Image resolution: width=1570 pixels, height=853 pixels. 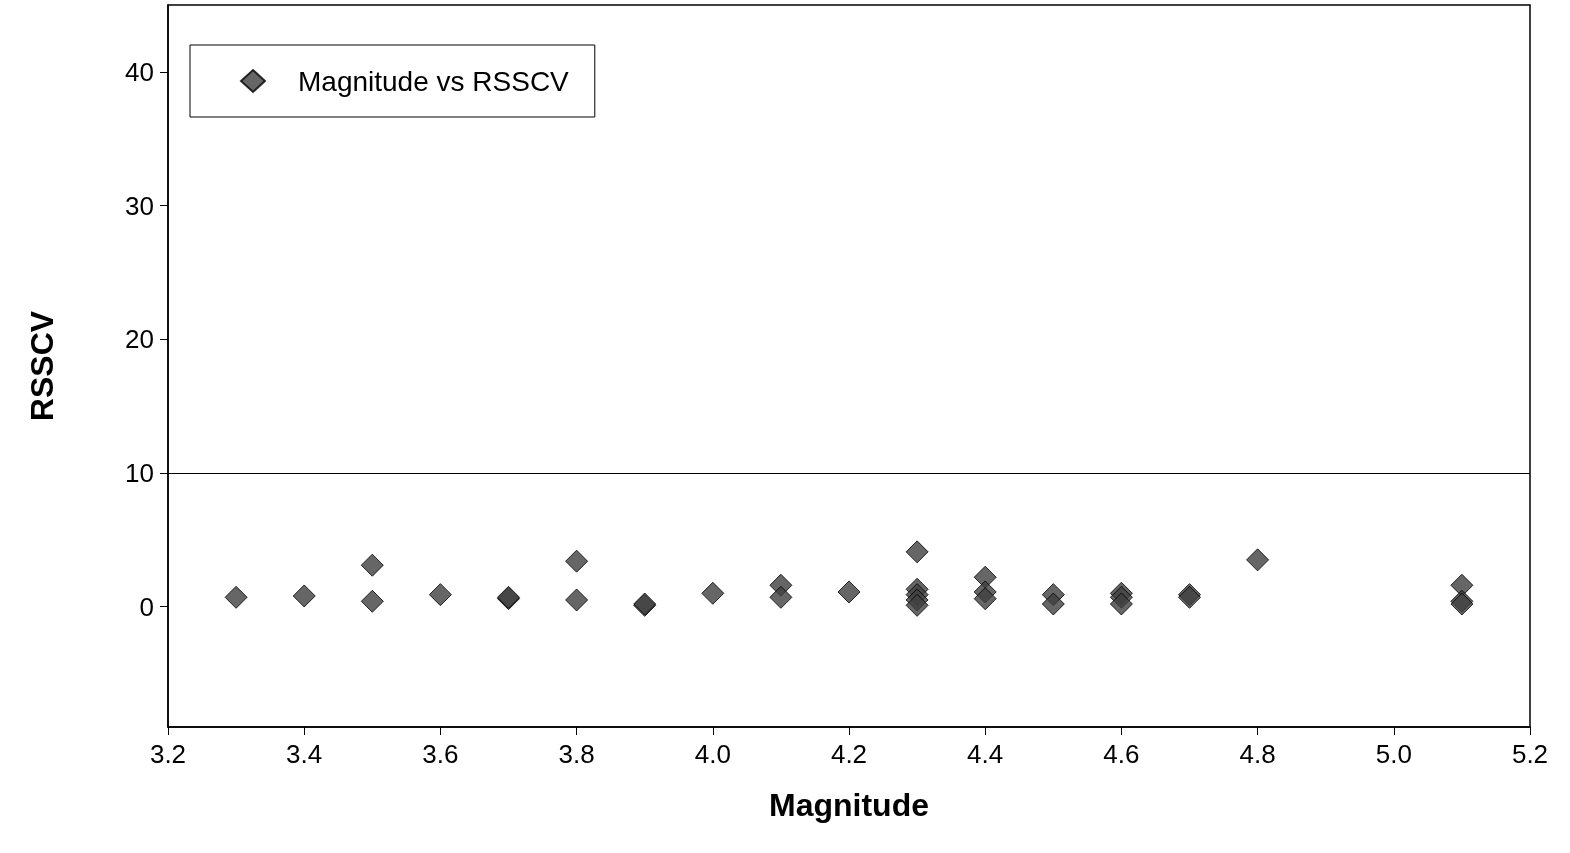 What do you see at coordinates (1530, 754) in the screenshot?
I see `x-tick-label: 5.2` at bounding box center [1530, 754].